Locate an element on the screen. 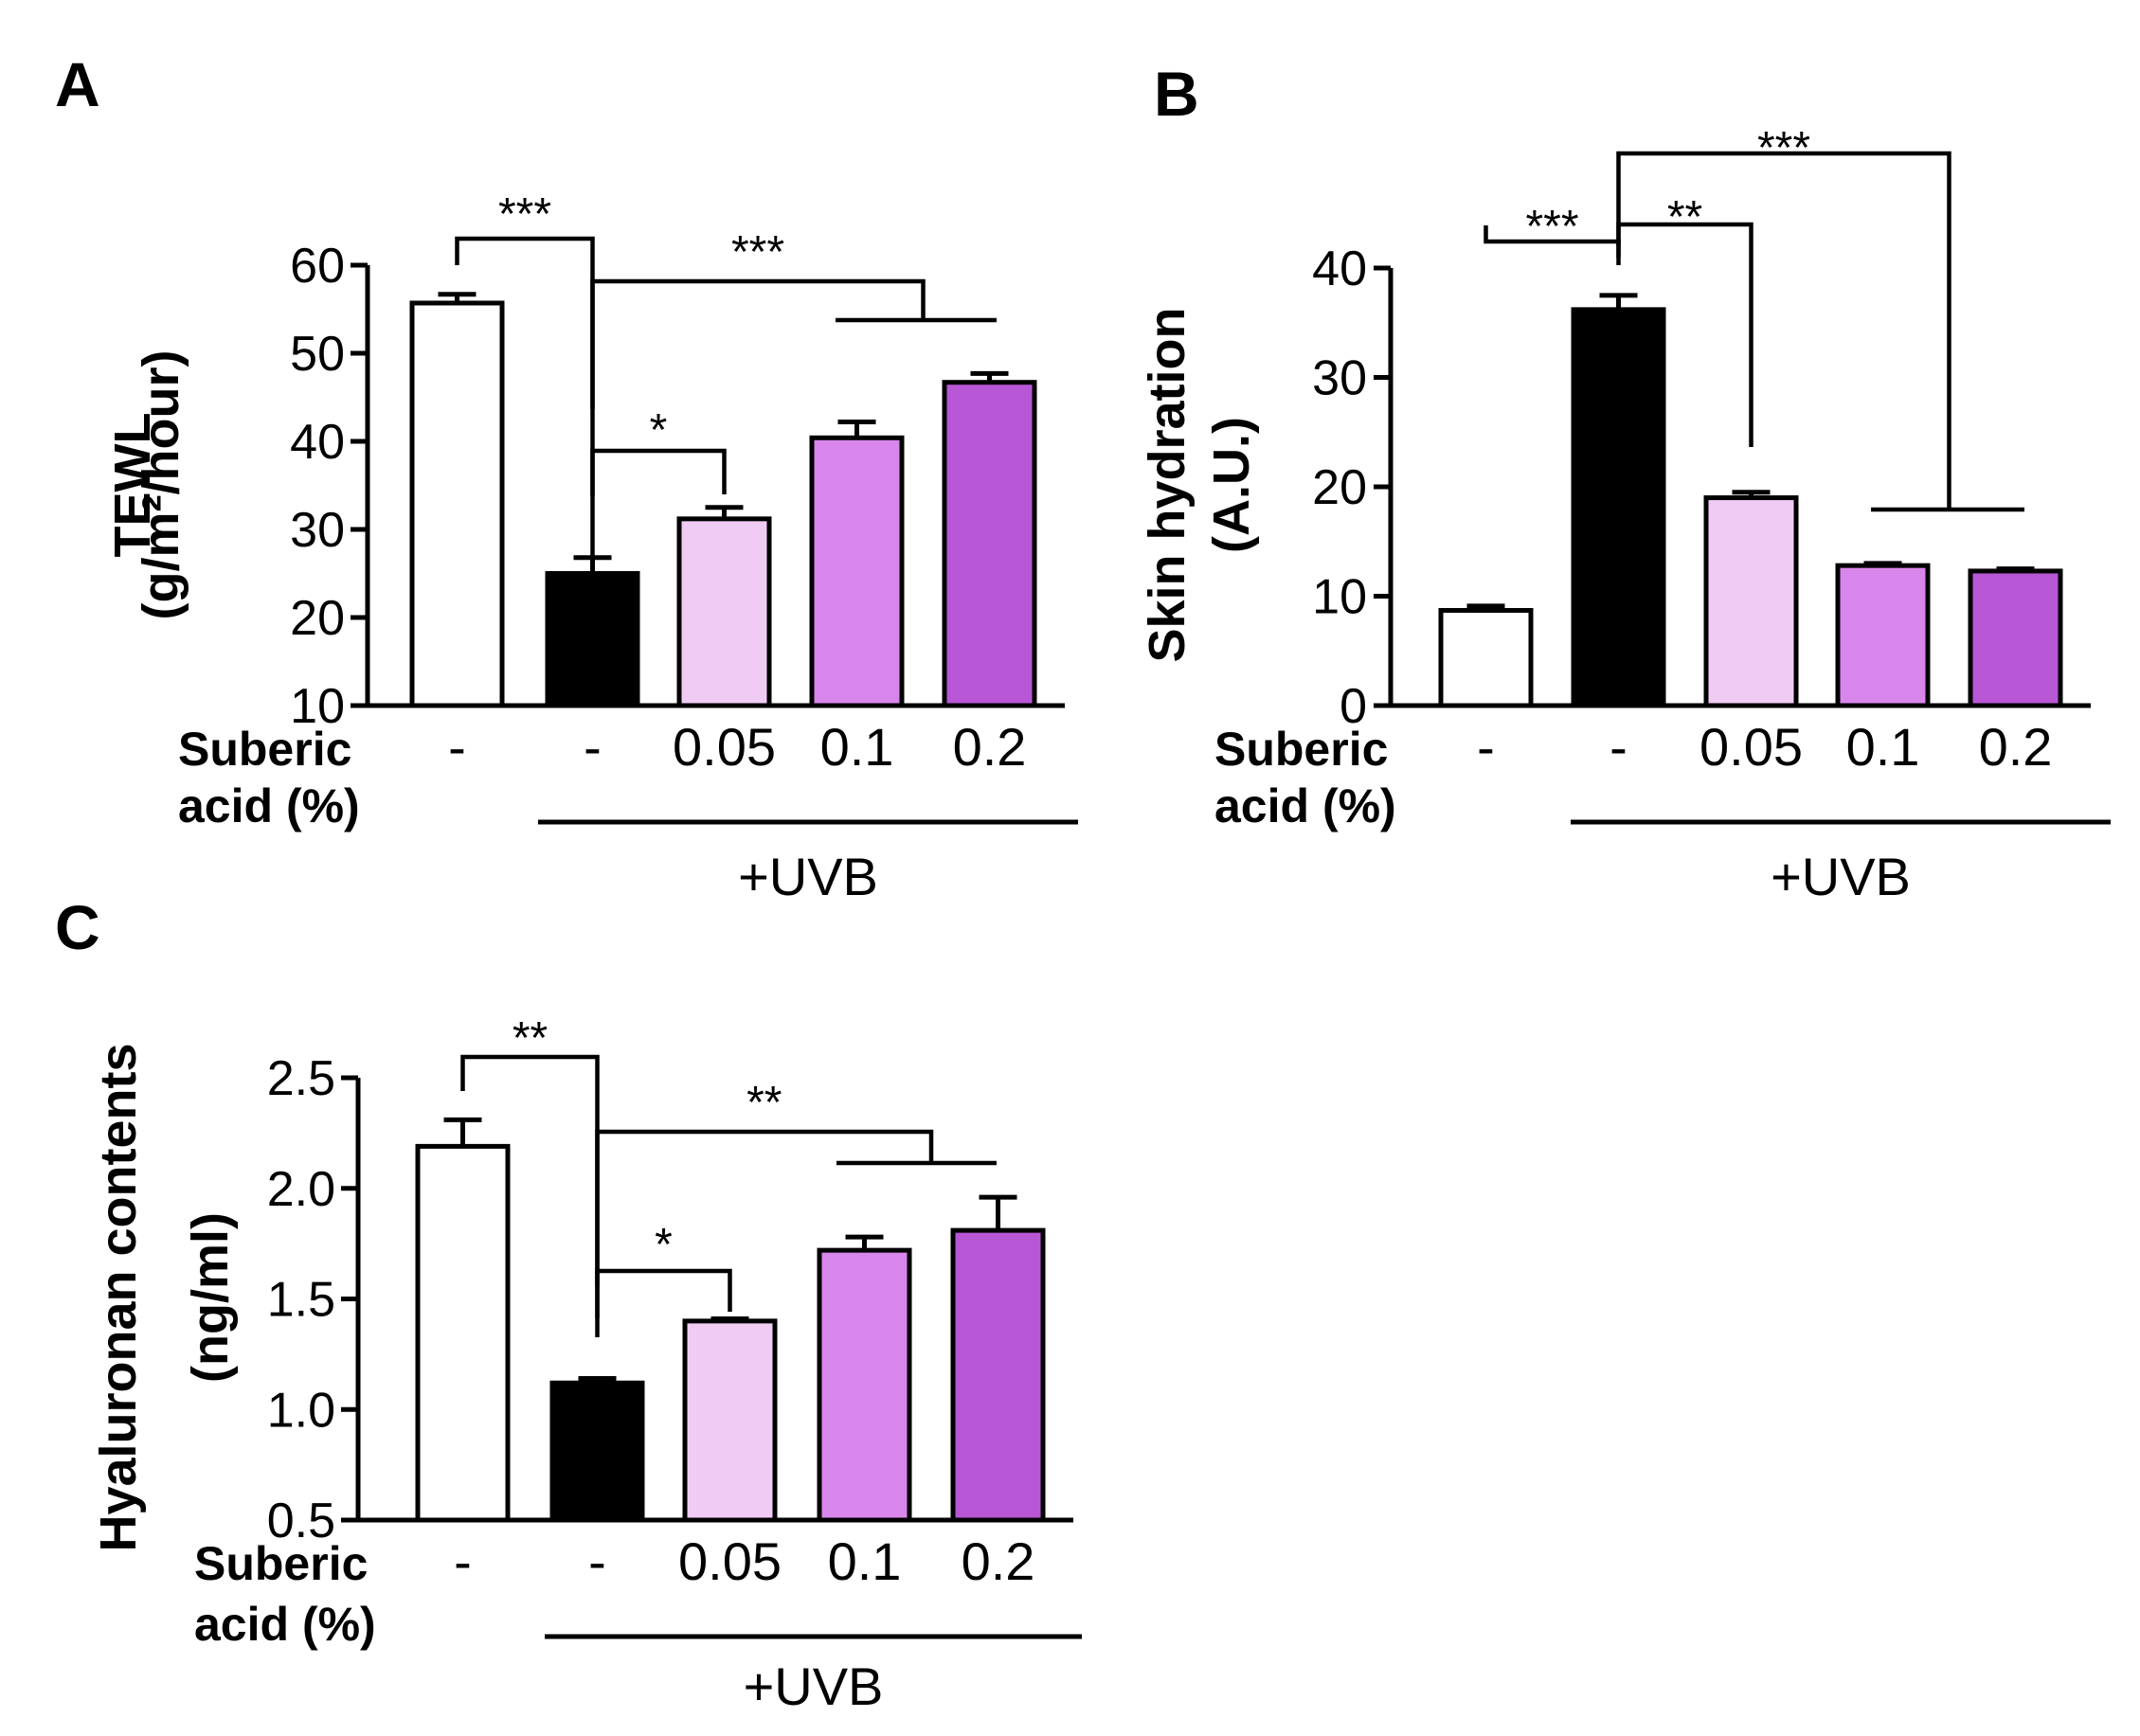  panel-label: C is located at coordinates (77, 927).